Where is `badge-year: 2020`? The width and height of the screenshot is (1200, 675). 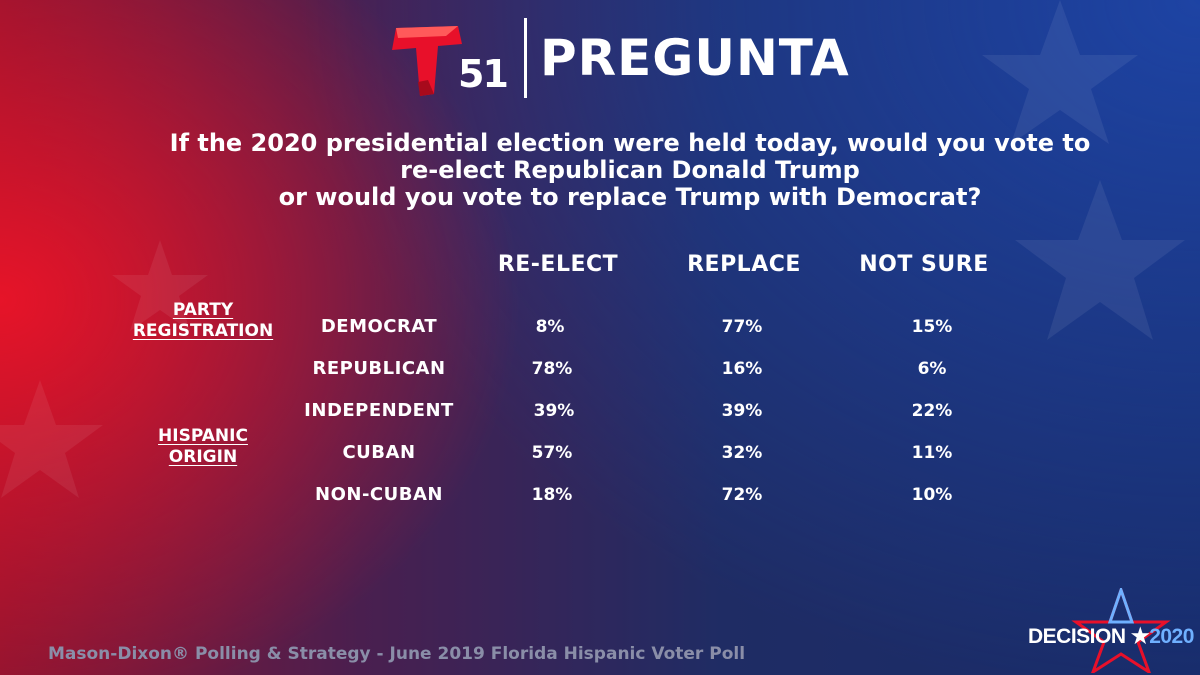
badge-year: 2020 is located at coordinates (1171, 636).